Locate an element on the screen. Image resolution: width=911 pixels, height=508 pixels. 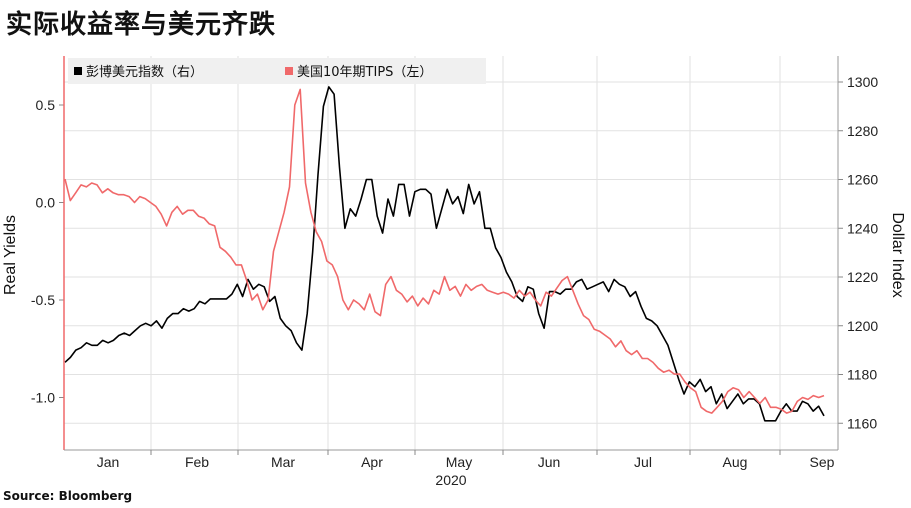
right-tick-label: 1260 is located at coordinates (862, 180).